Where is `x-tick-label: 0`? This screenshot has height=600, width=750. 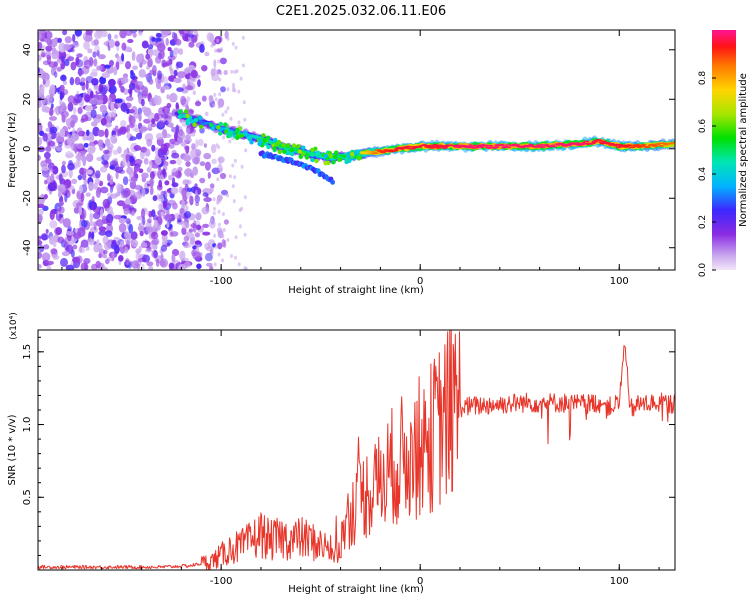
x-tick-label: 0 is located at coordinates (420, 581).